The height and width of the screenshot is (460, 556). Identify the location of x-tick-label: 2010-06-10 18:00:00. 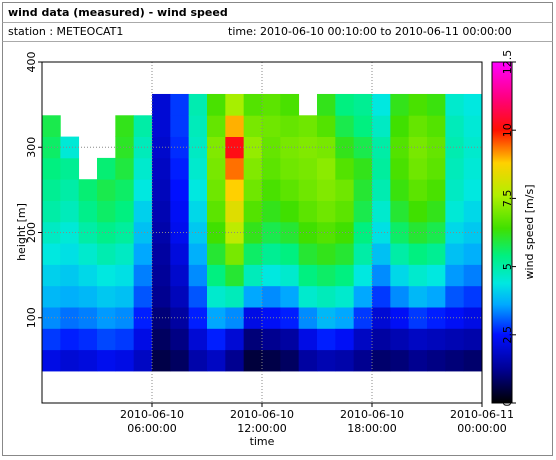
(372, 421).